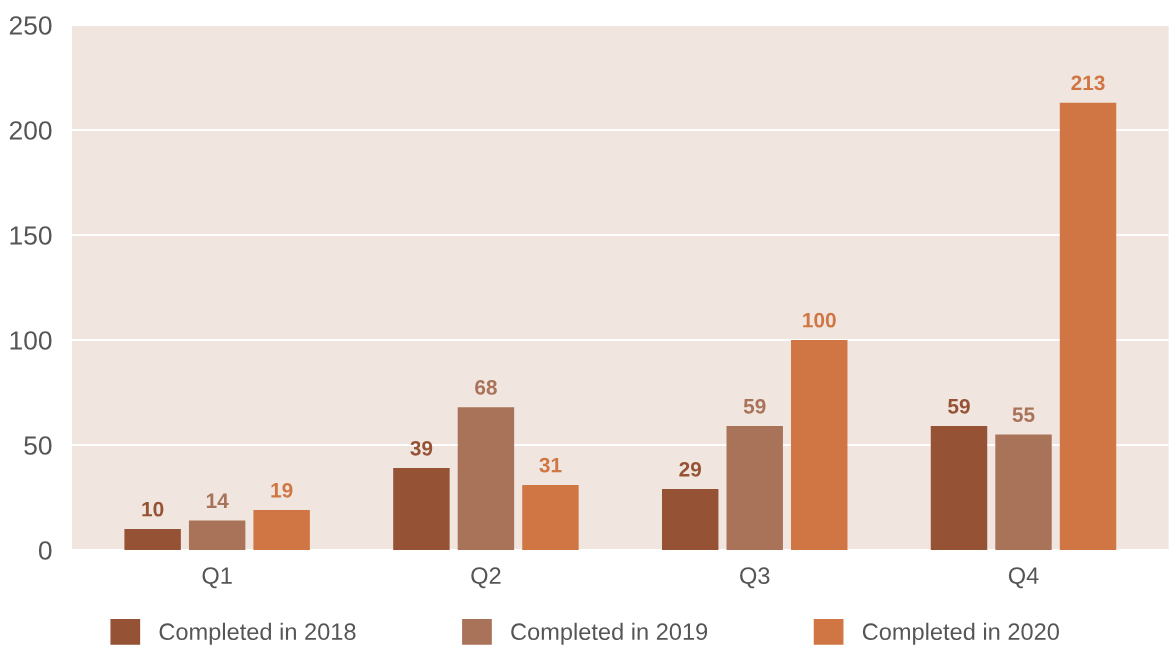 Image resolution: width=1171 pixels, height=666 pixels. What do you see at coordinates (755, 578) in the screenshot?
I see `x-tick-label: Q3` at bounding box center [755, 578].